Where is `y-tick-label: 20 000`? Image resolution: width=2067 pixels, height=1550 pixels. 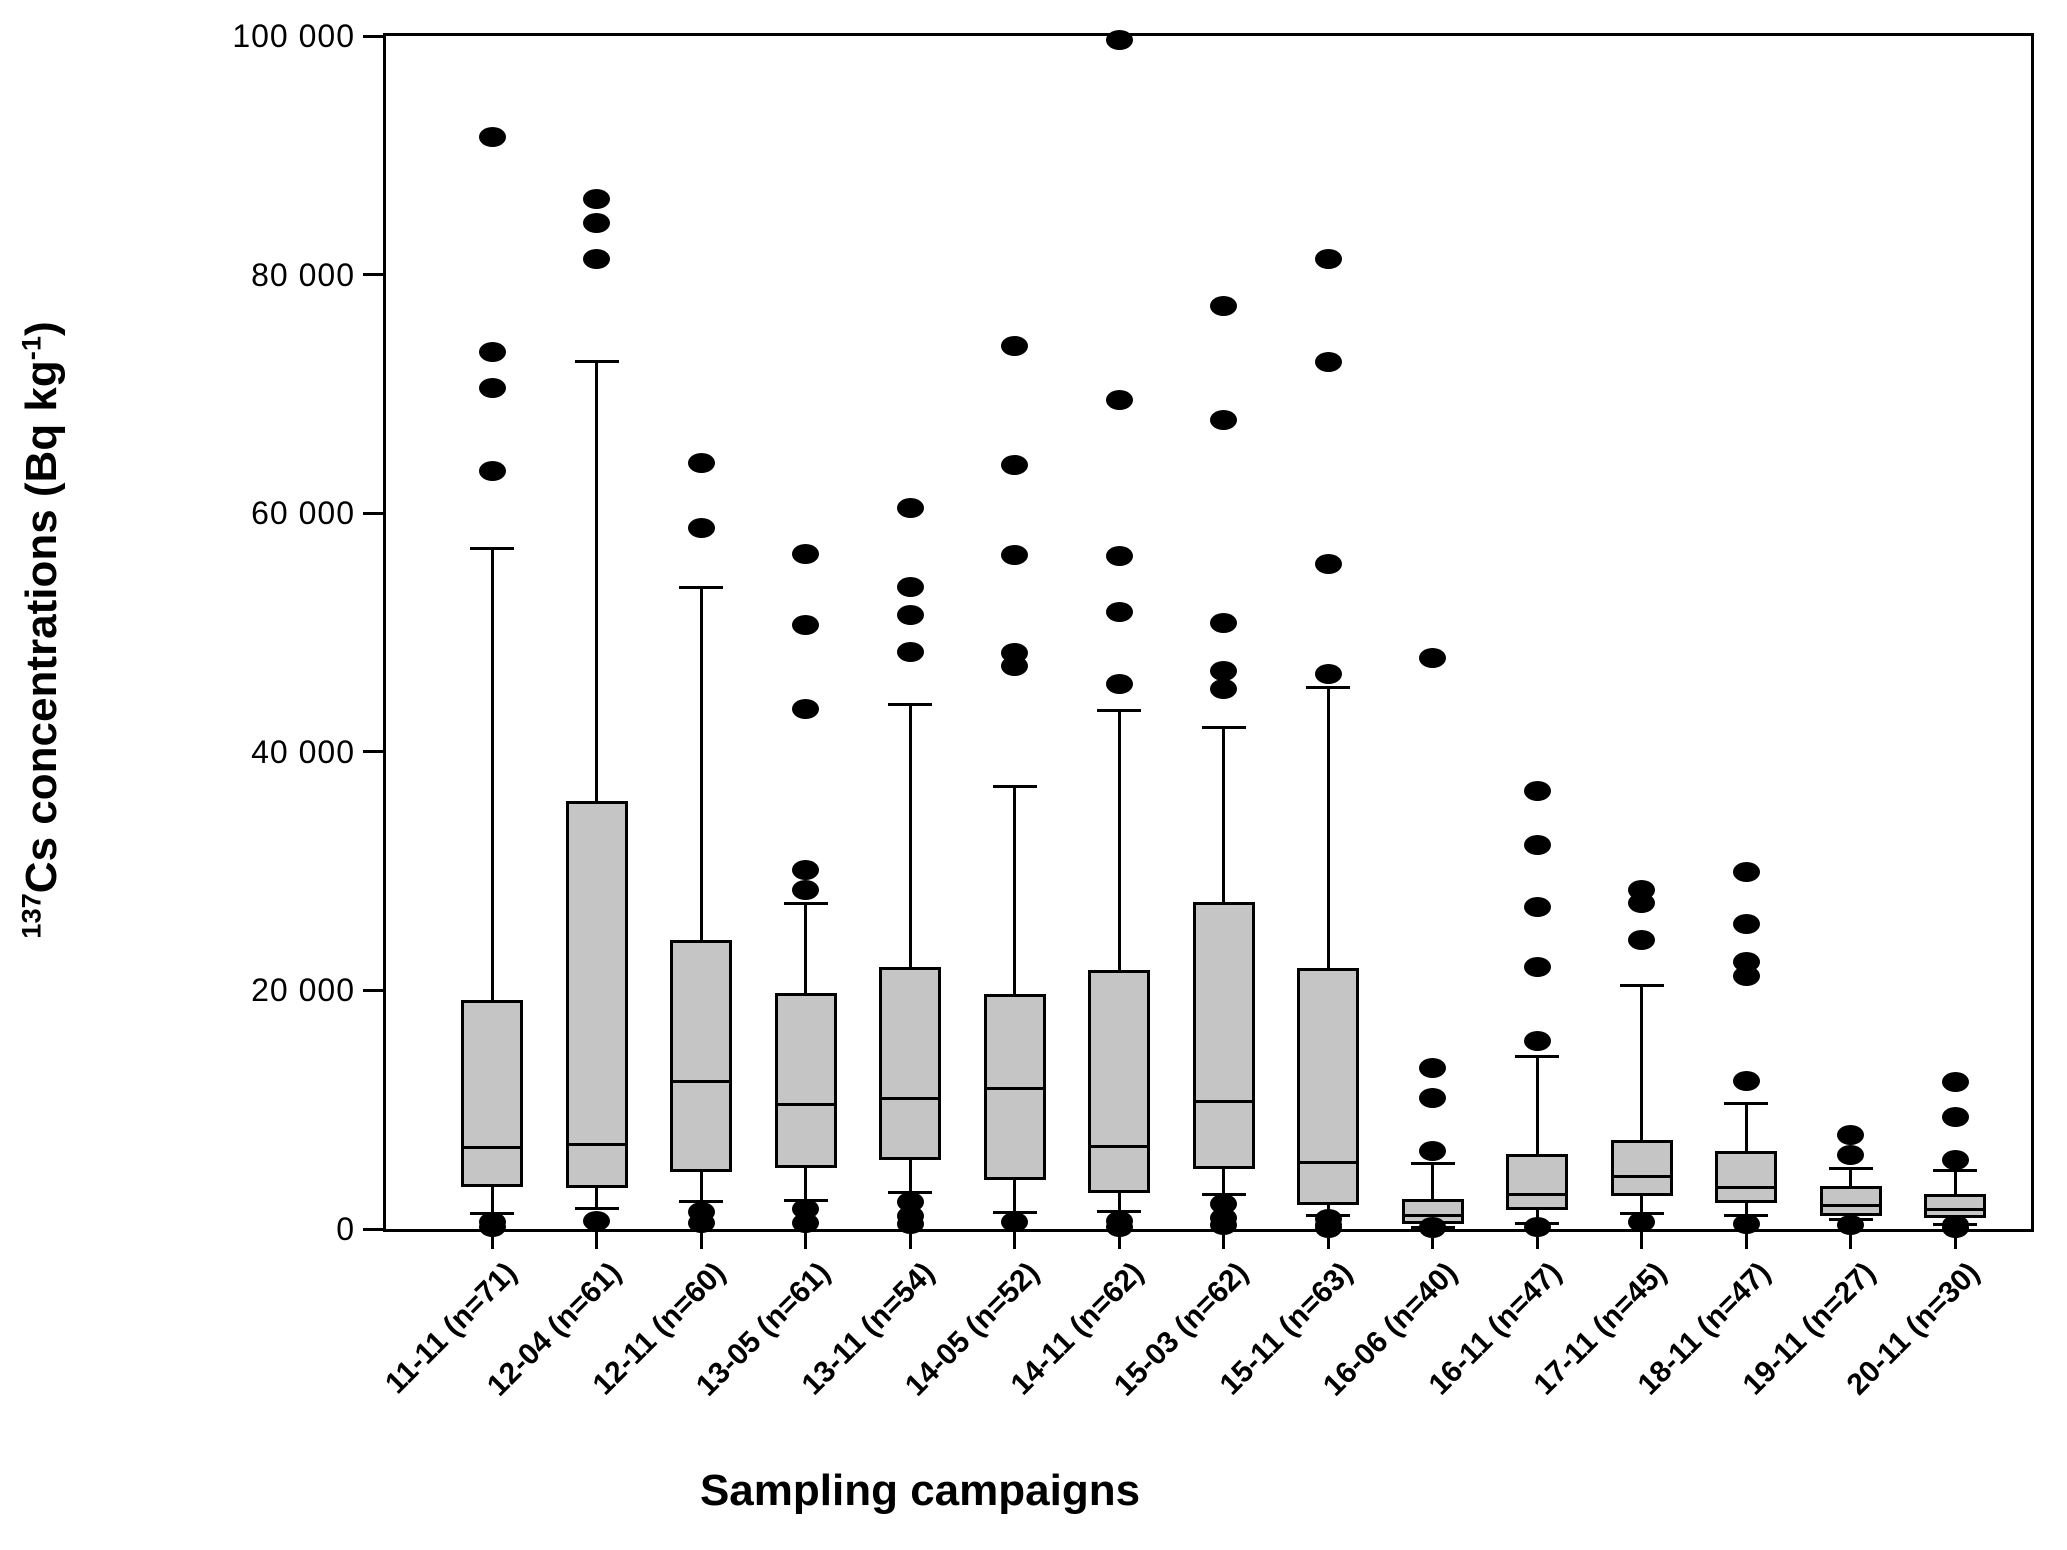 y-tick-label: 20 000 is located at coordinates (303, 990).